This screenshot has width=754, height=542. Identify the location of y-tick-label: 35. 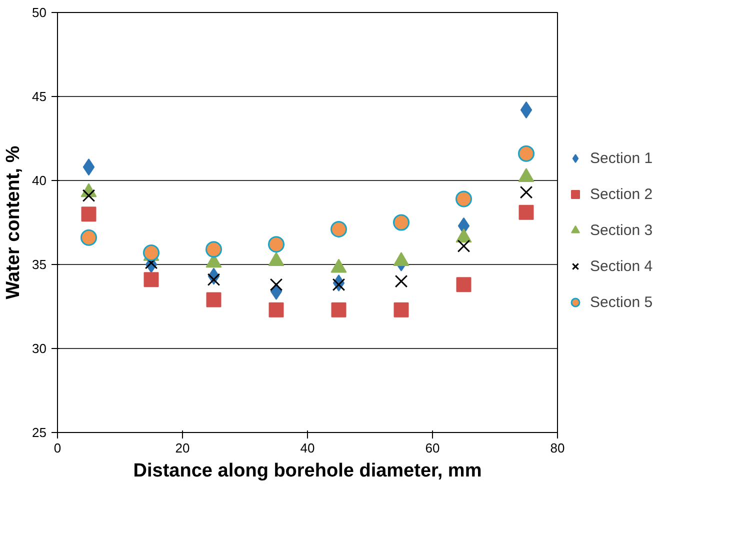
(39, 264).